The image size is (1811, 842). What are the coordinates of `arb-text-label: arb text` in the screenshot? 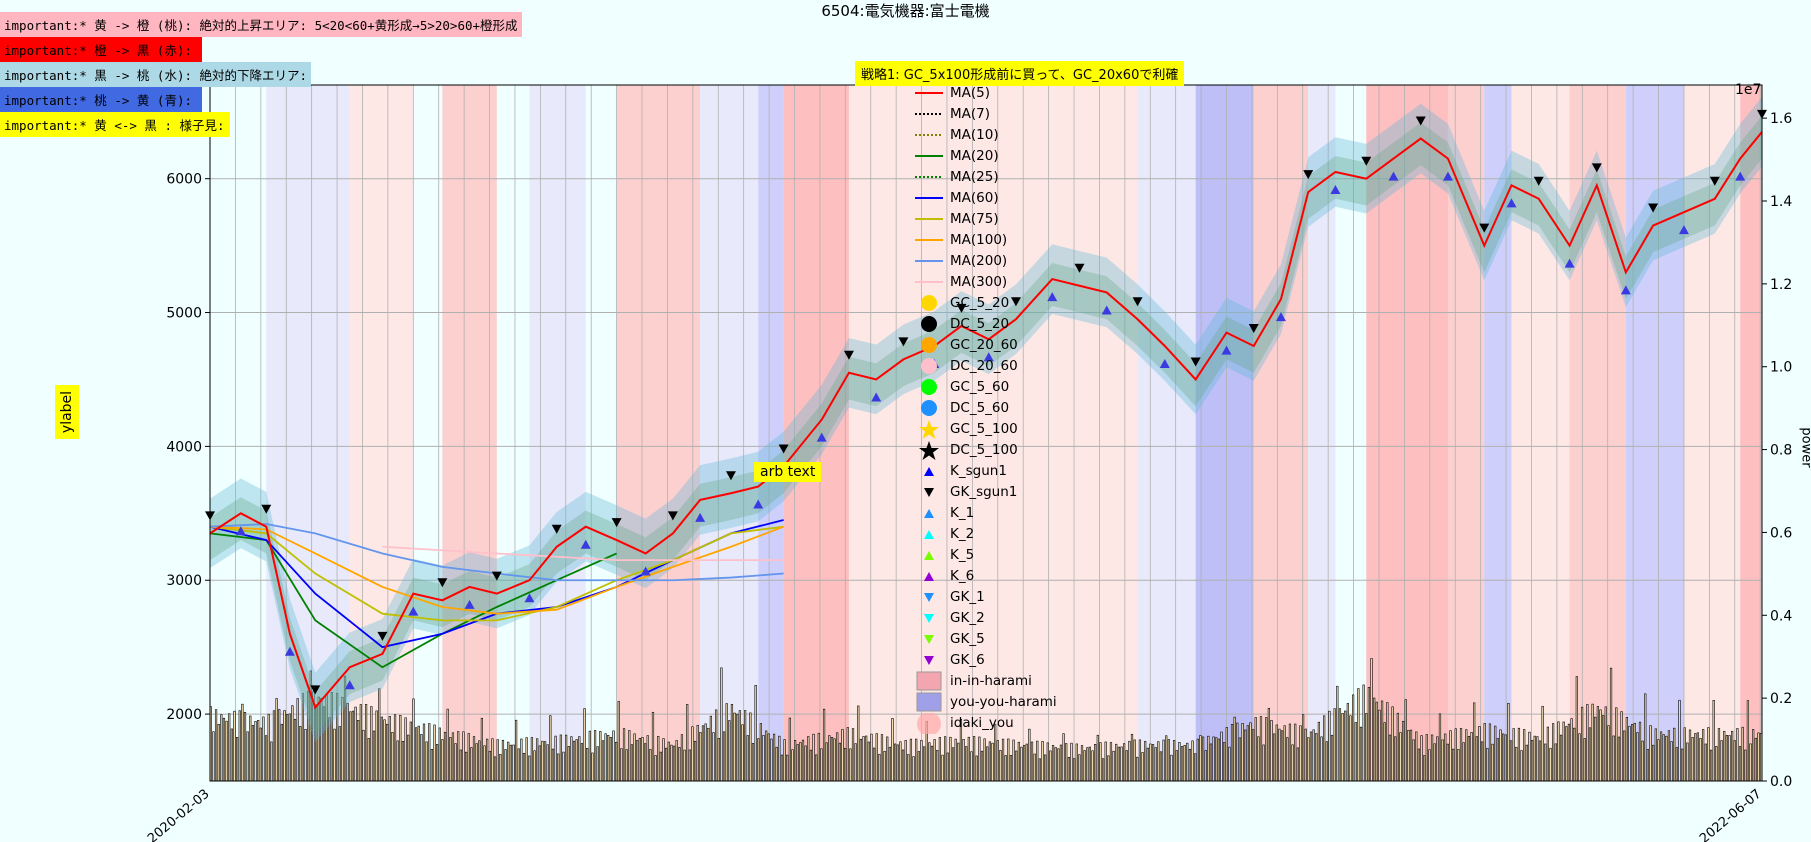 It's located at (788, 472).